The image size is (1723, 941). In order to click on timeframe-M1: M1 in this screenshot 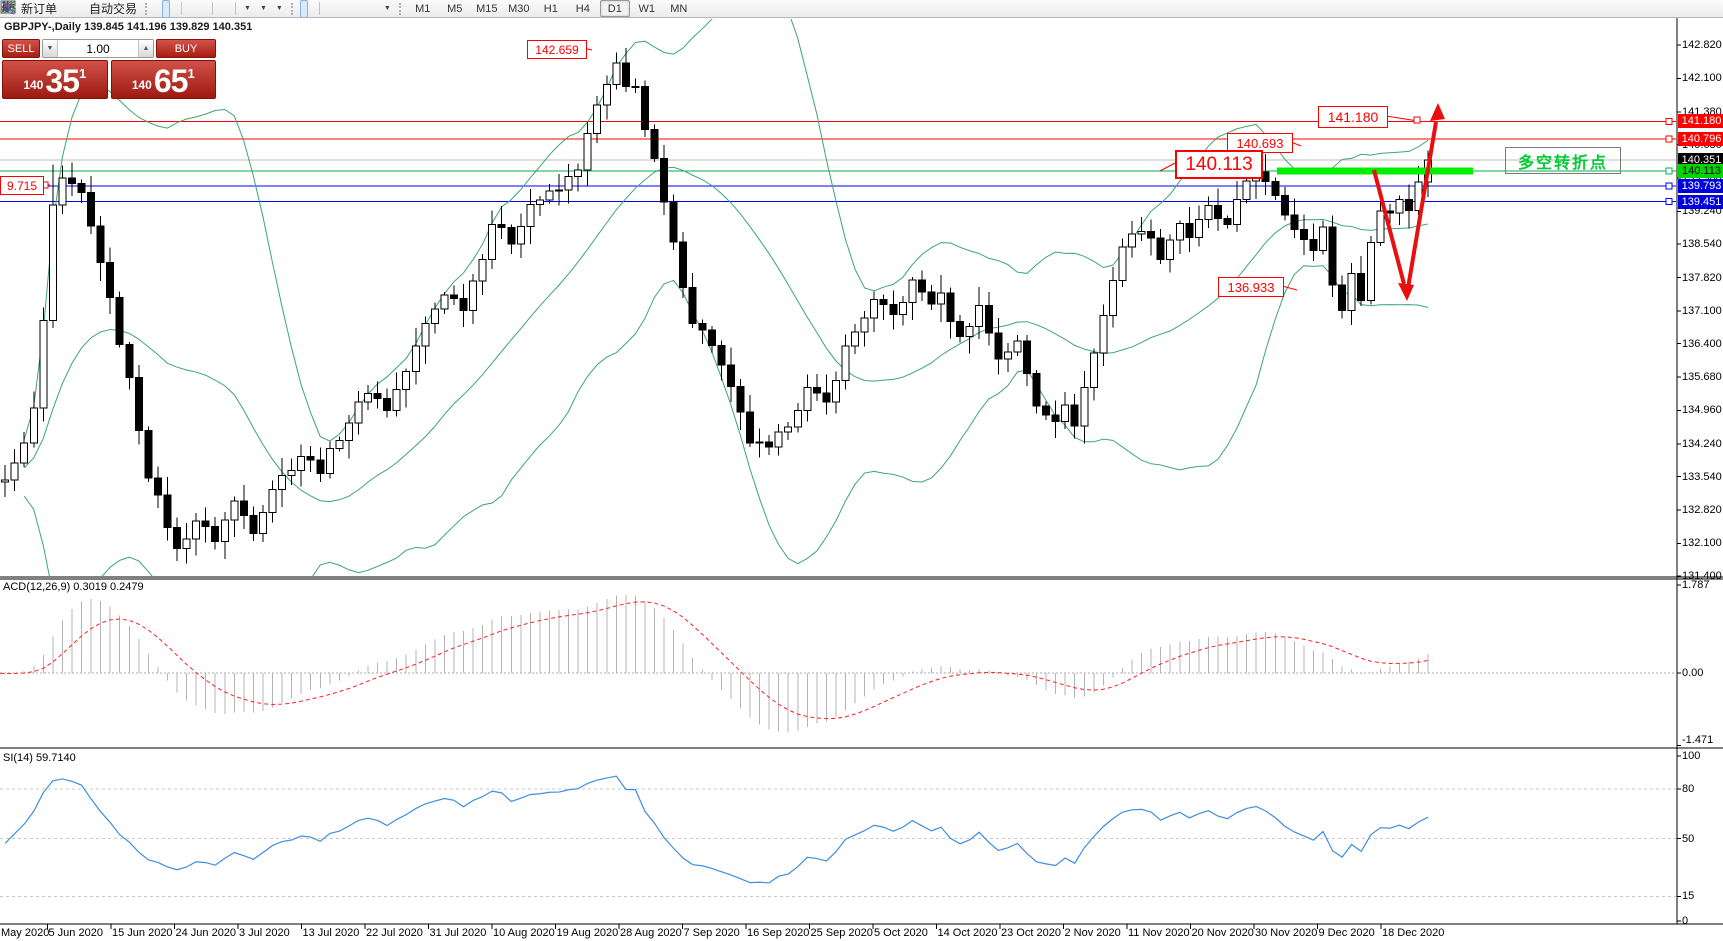, I will do `click(423, 8)`.